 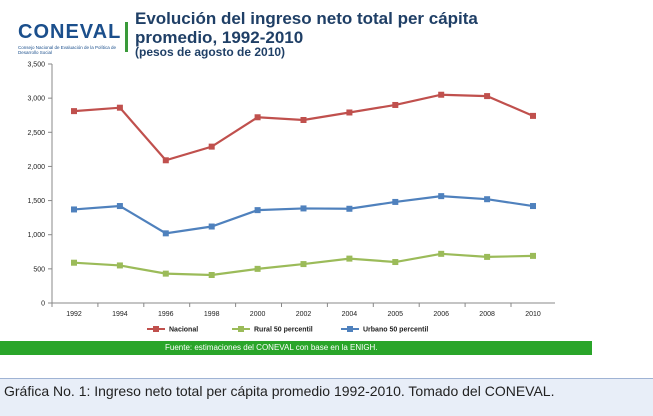 I want to click on legend-label: Urbano 50 percentil, so click(x=395, y=330).